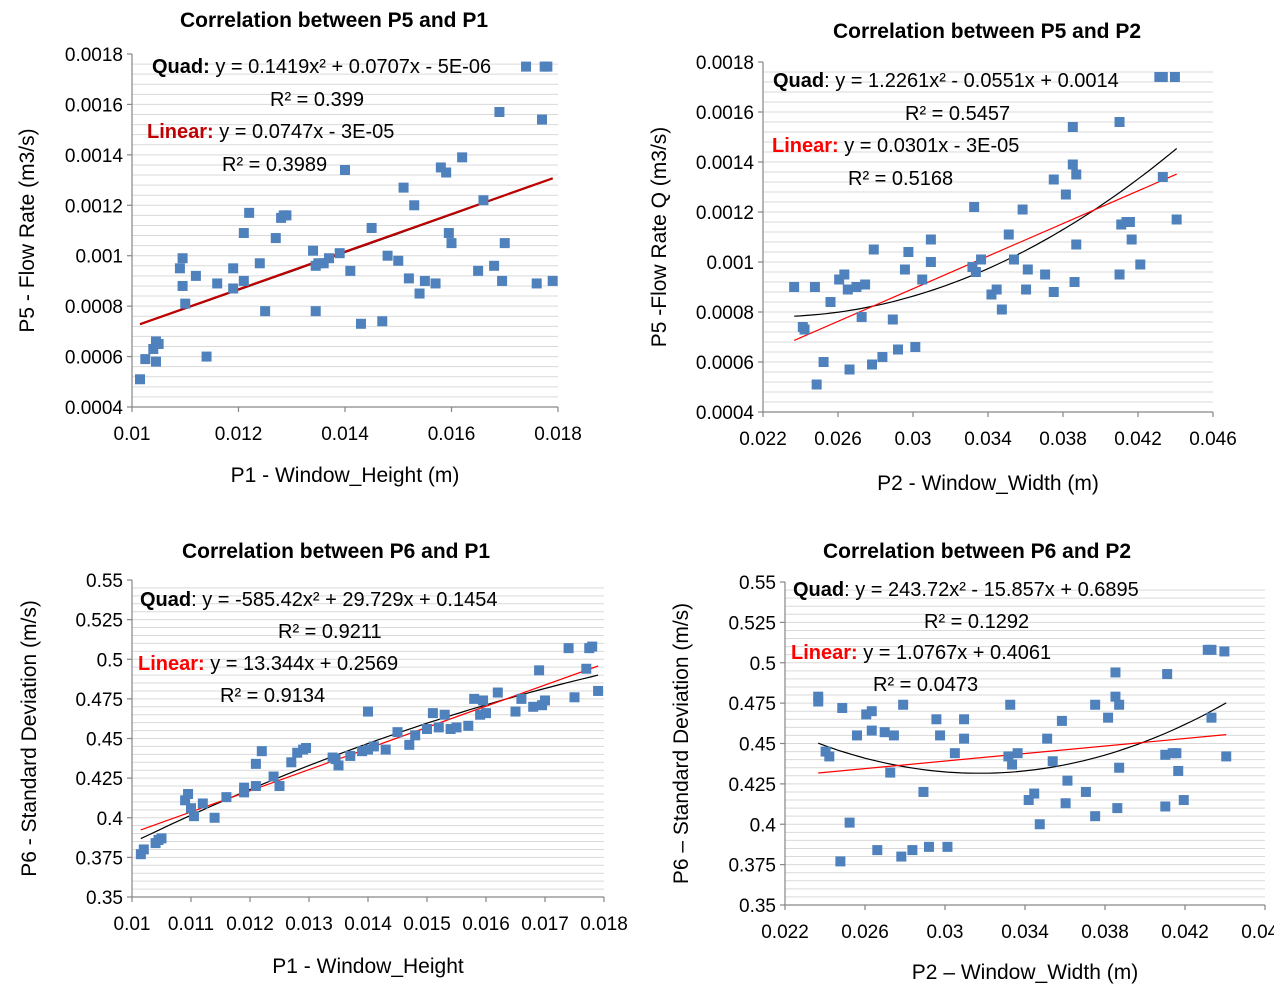 This screenshot has width=1274, height=993. I want to click on quad-r-squared: R² = 0.5457, so click(957, 114).